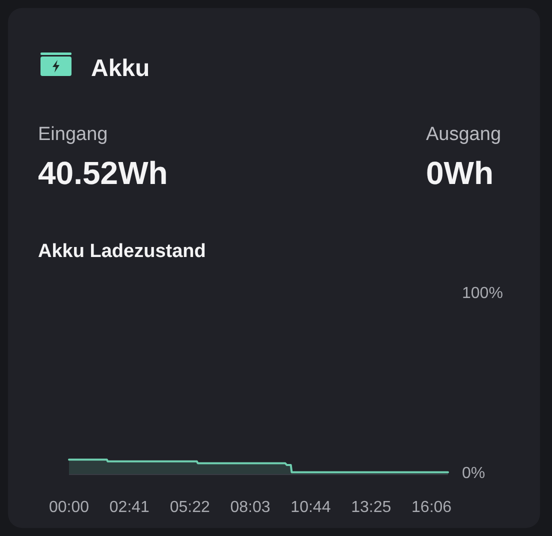  I want to click on x-tick-label: 13:25, so click(371, 507).